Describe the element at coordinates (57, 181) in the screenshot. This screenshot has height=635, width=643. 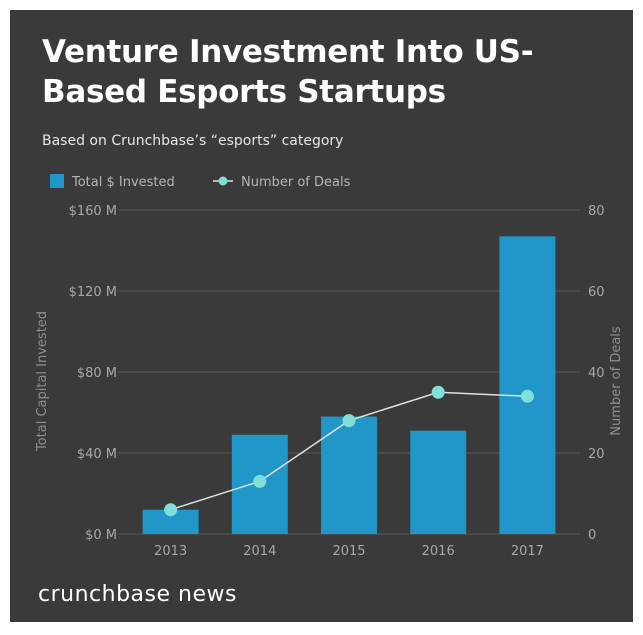
I see `legend-swatch-bar` at that location.